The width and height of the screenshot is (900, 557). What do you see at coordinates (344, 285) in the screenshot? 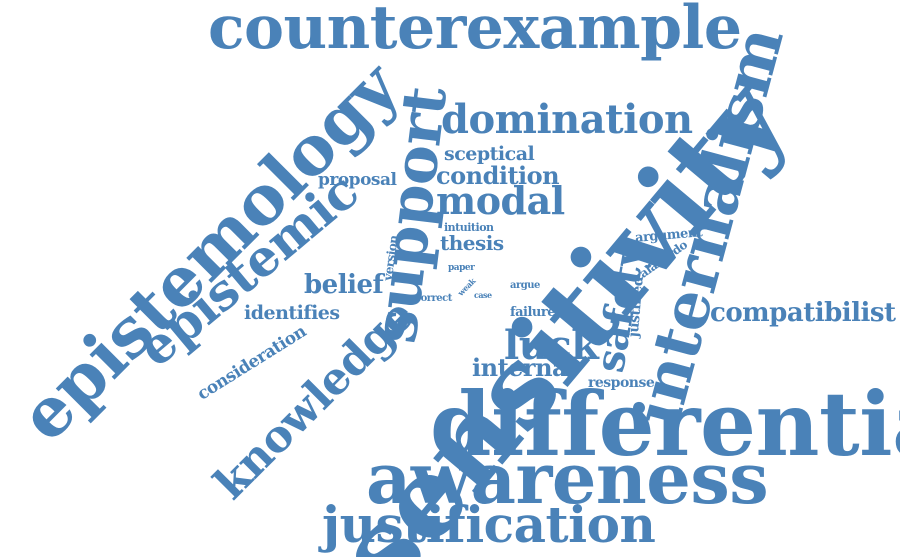
I see `word-belief: belief` at bounding box center [344, 285].